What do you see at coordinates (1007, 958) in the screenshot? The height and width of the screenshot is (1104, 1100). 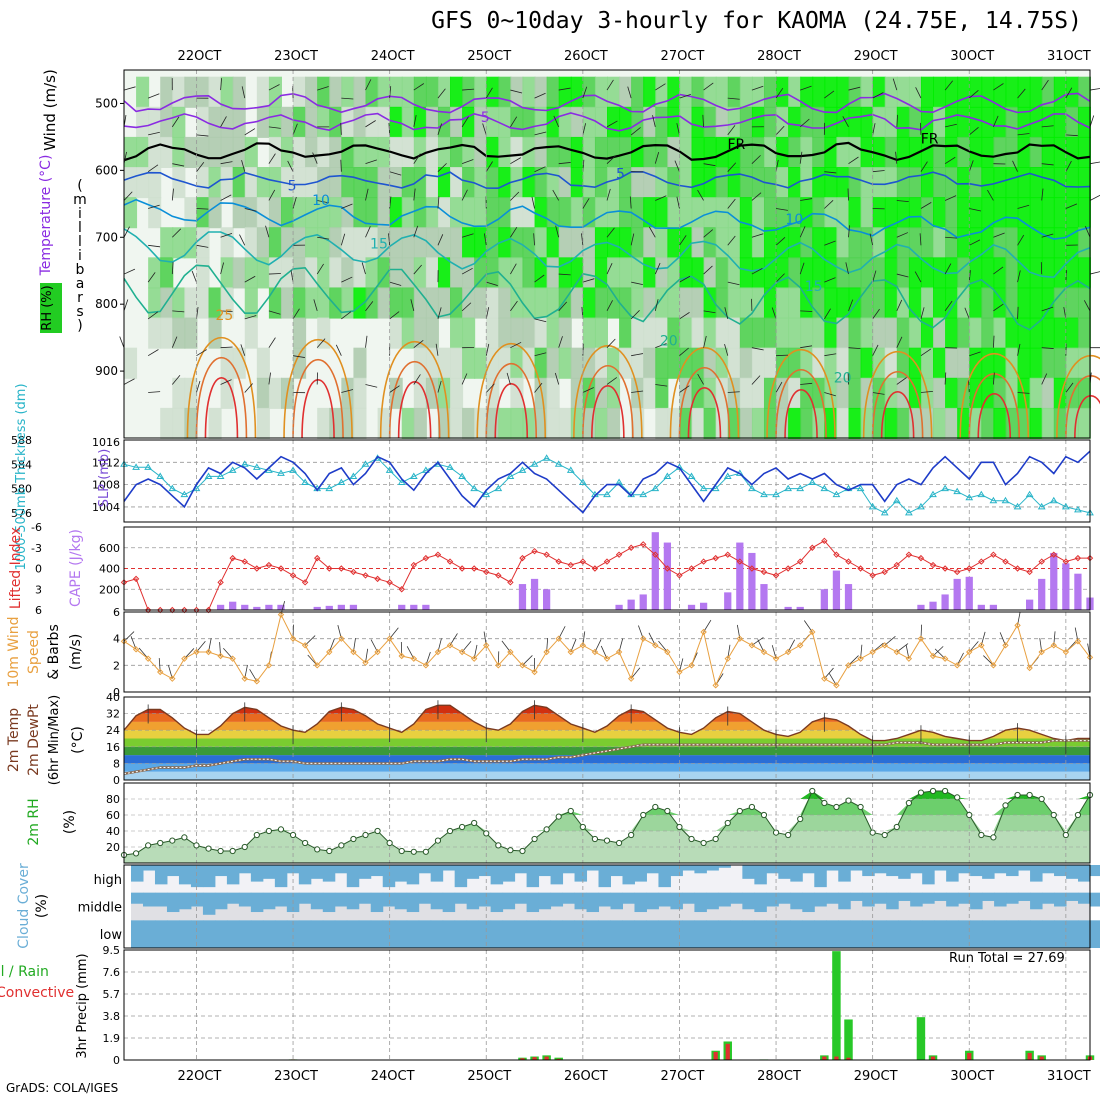 I see `run-total-label: Run Total = 27.69` at bounding box center [1007, 958].